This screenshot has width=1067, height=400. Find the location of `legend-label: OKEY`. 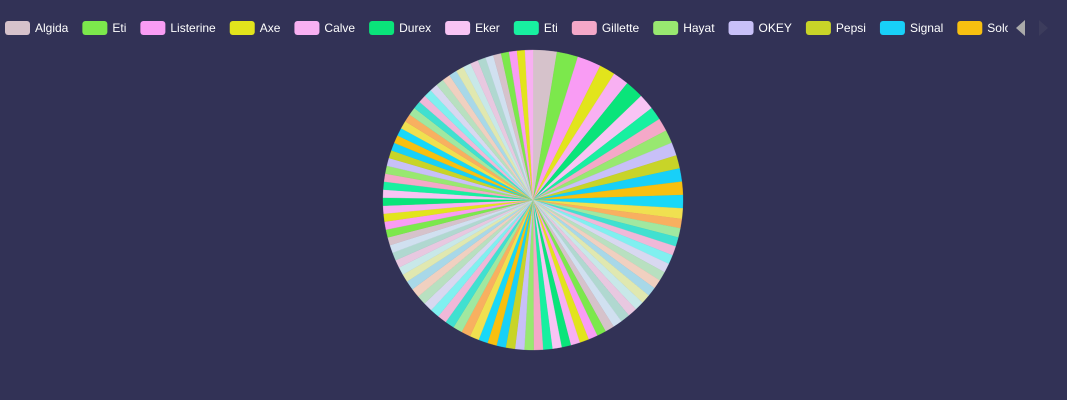

legend-label: OKEY is located at coordinates (775, 28).